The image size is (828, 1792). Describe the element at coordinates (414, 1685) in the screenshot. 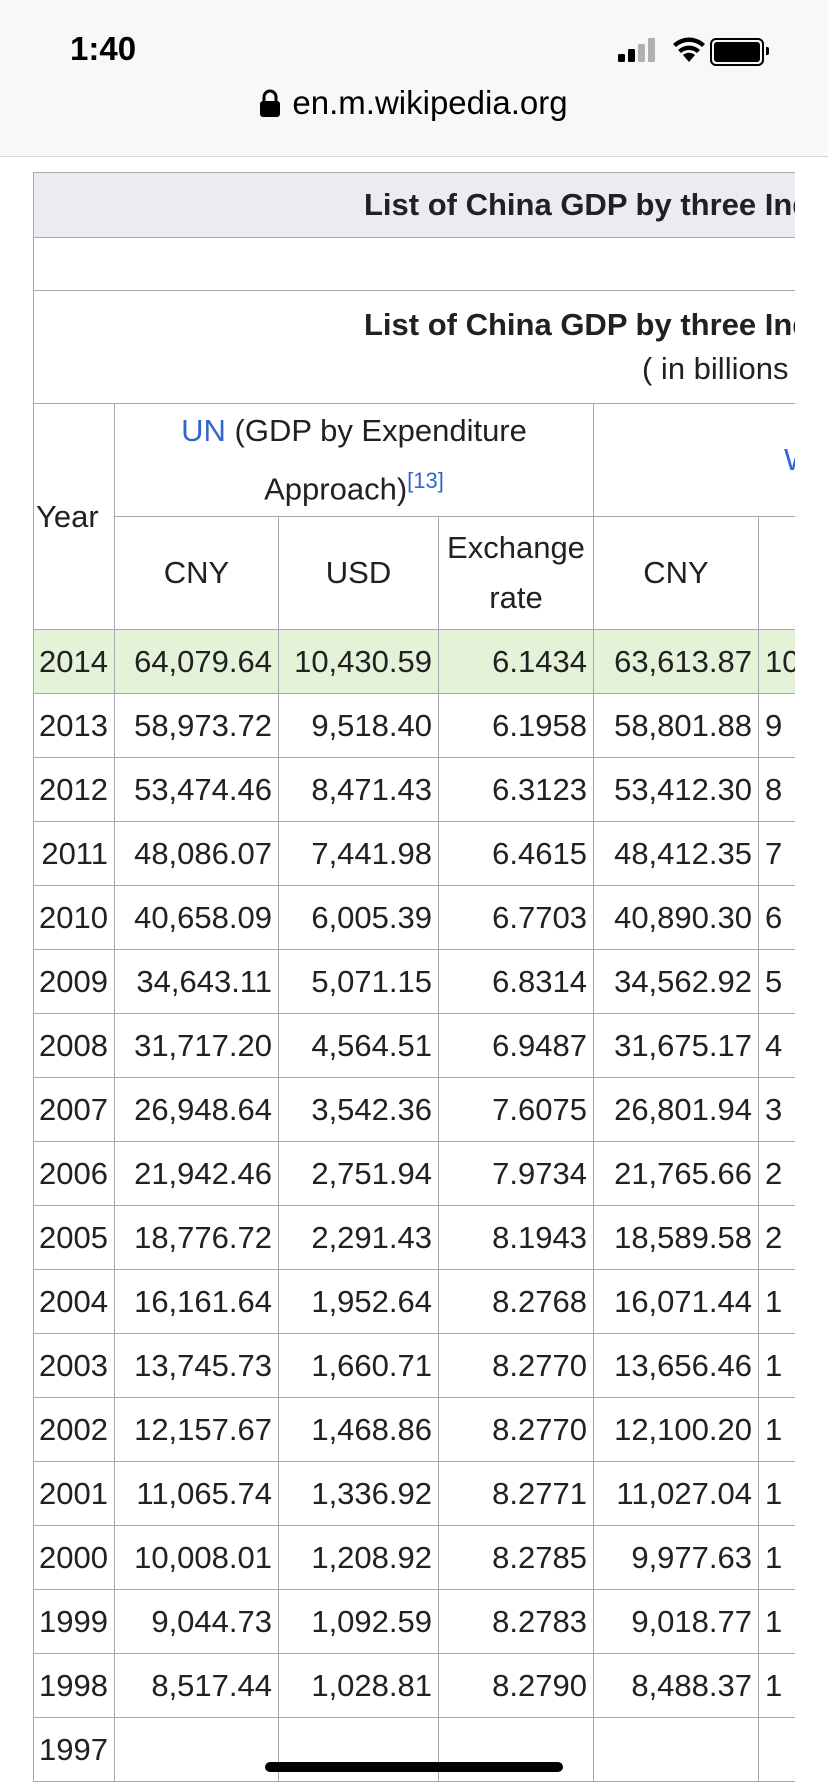

I see `table-row: 1998 8,517.44 1,028.81 8.2790 8,488.37 1` at that location.